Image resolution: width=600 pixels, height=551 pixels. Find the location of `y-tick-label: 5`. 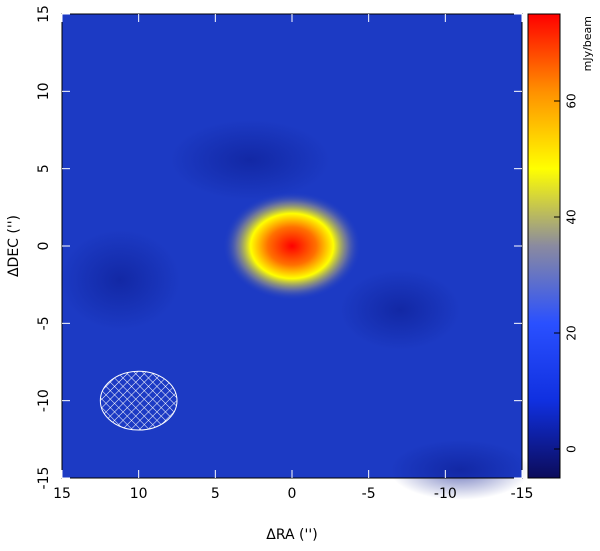

y-tick-label: 5 is located at coordinates (44, 168).